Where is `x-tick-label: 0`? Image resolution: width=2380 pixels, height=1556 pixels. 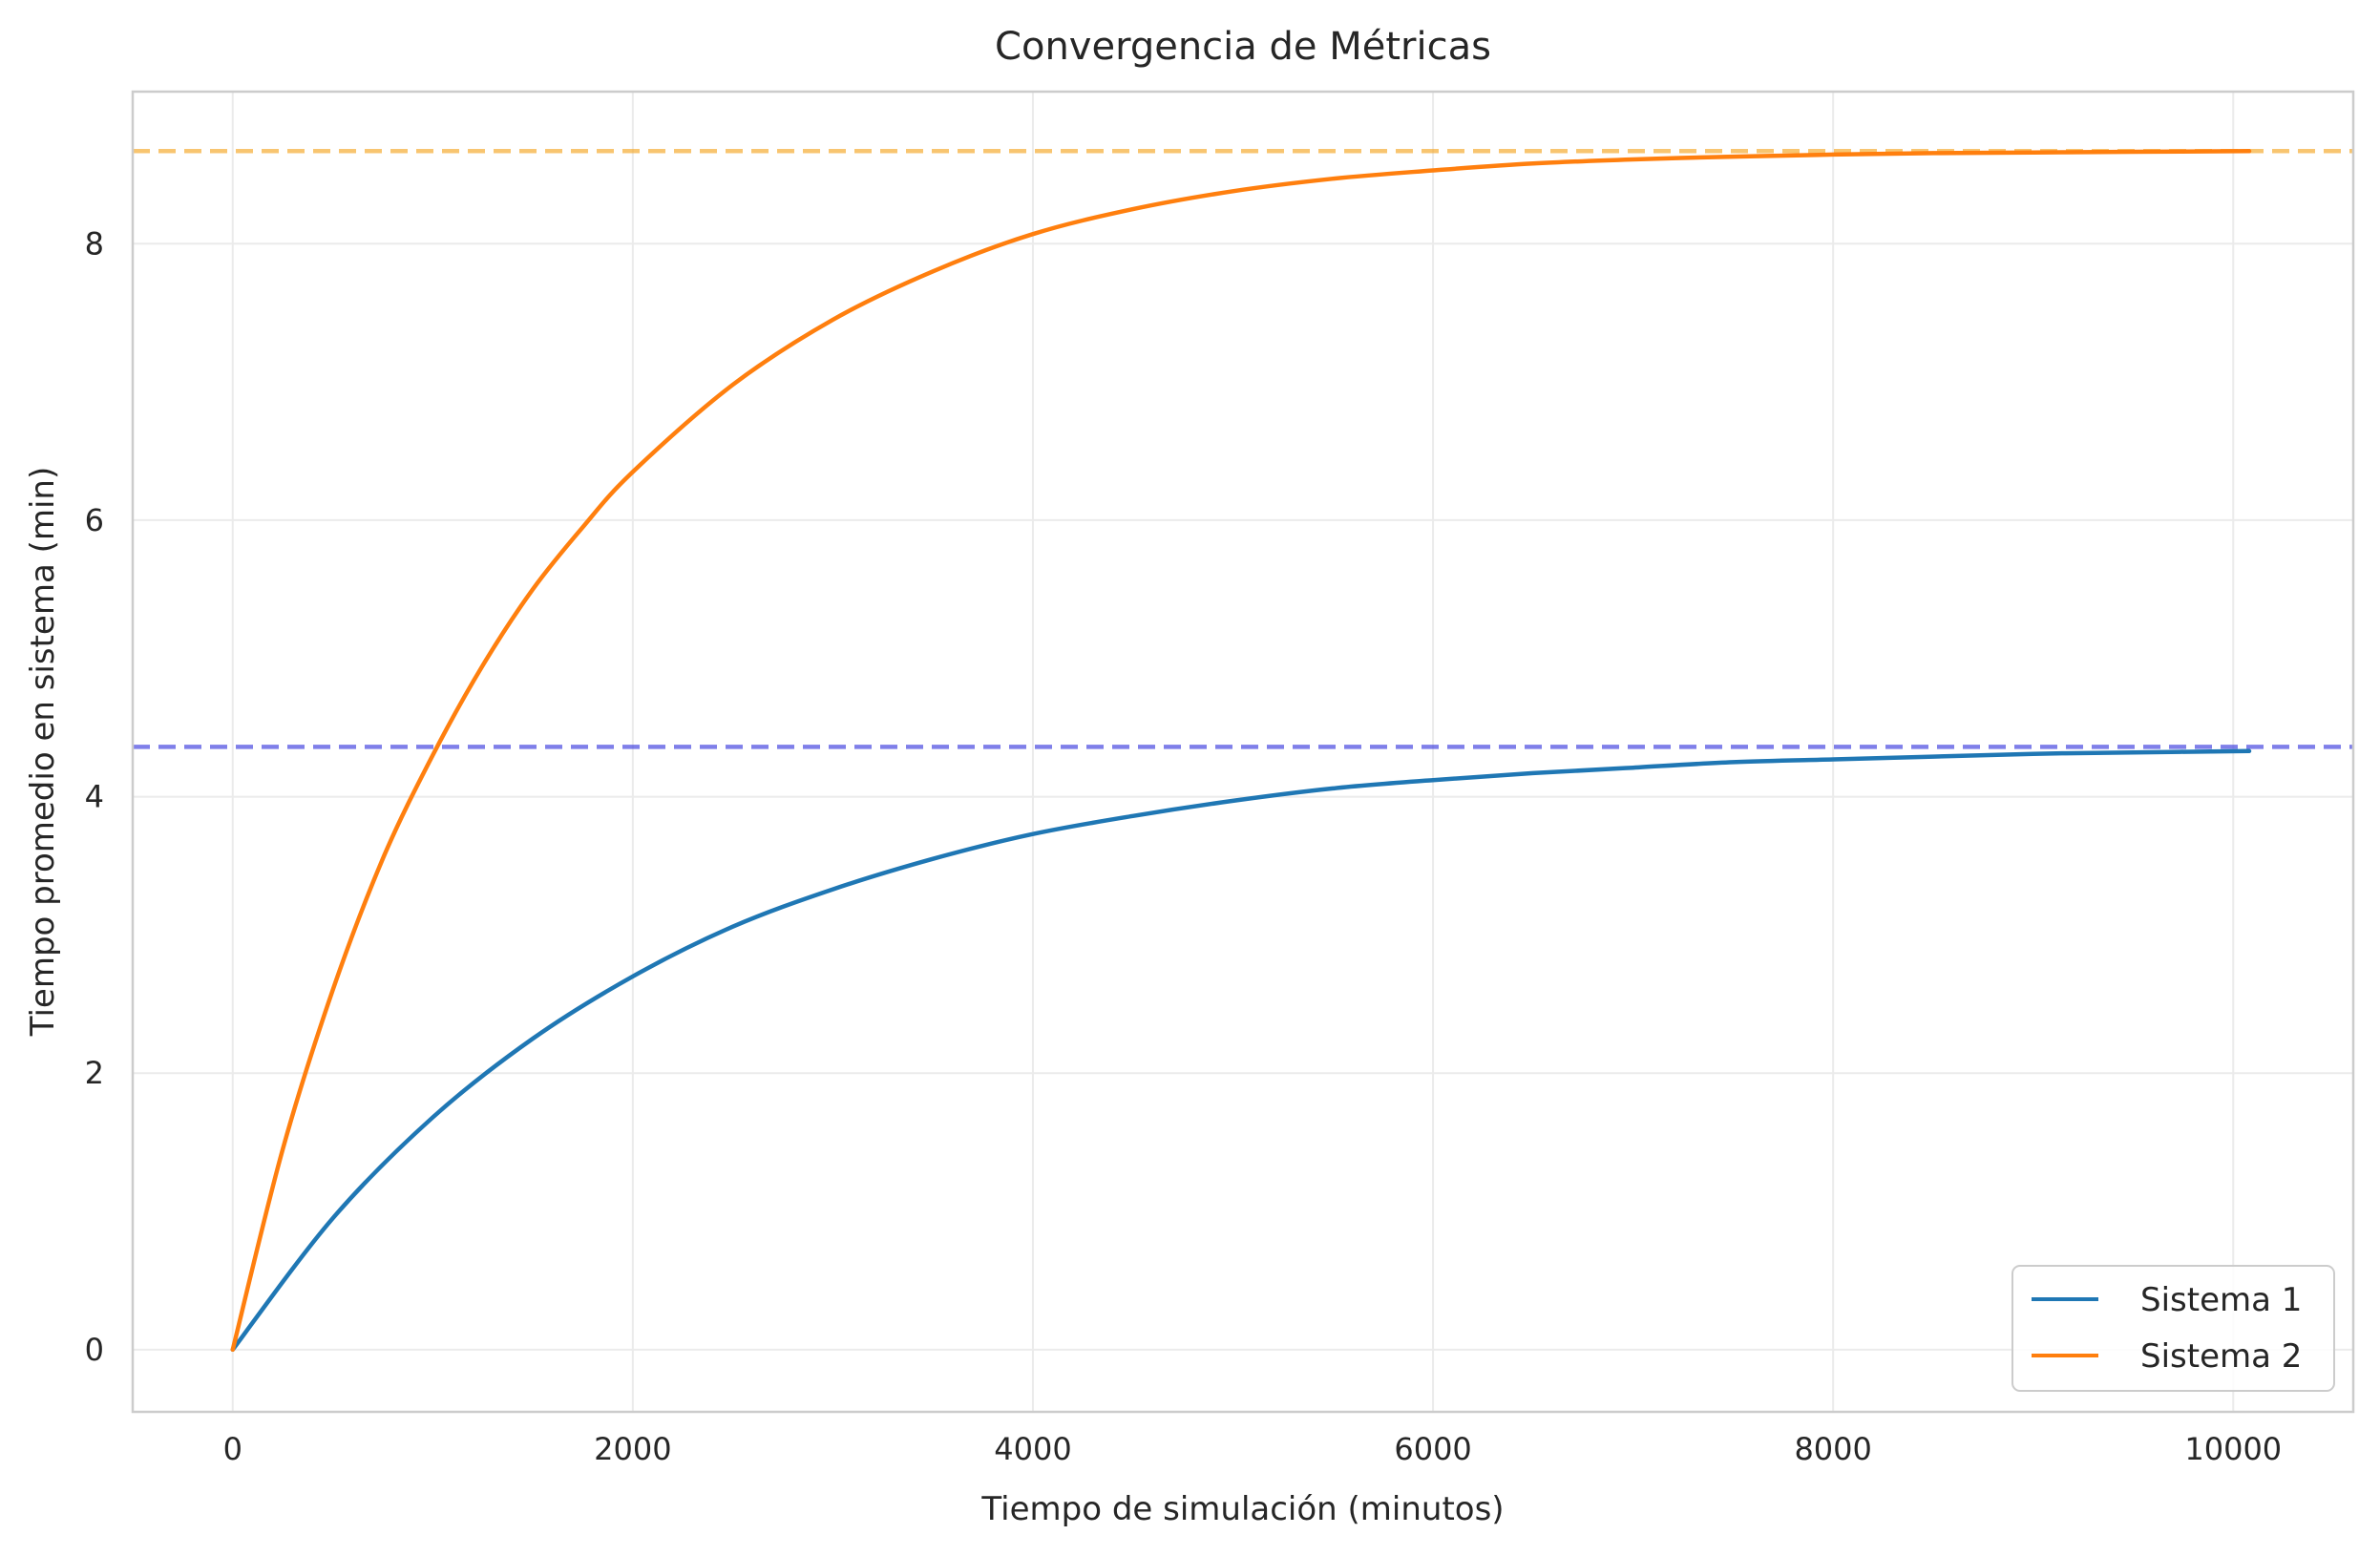 x-tick-label: 0 is located at coordinates (232, 1449).